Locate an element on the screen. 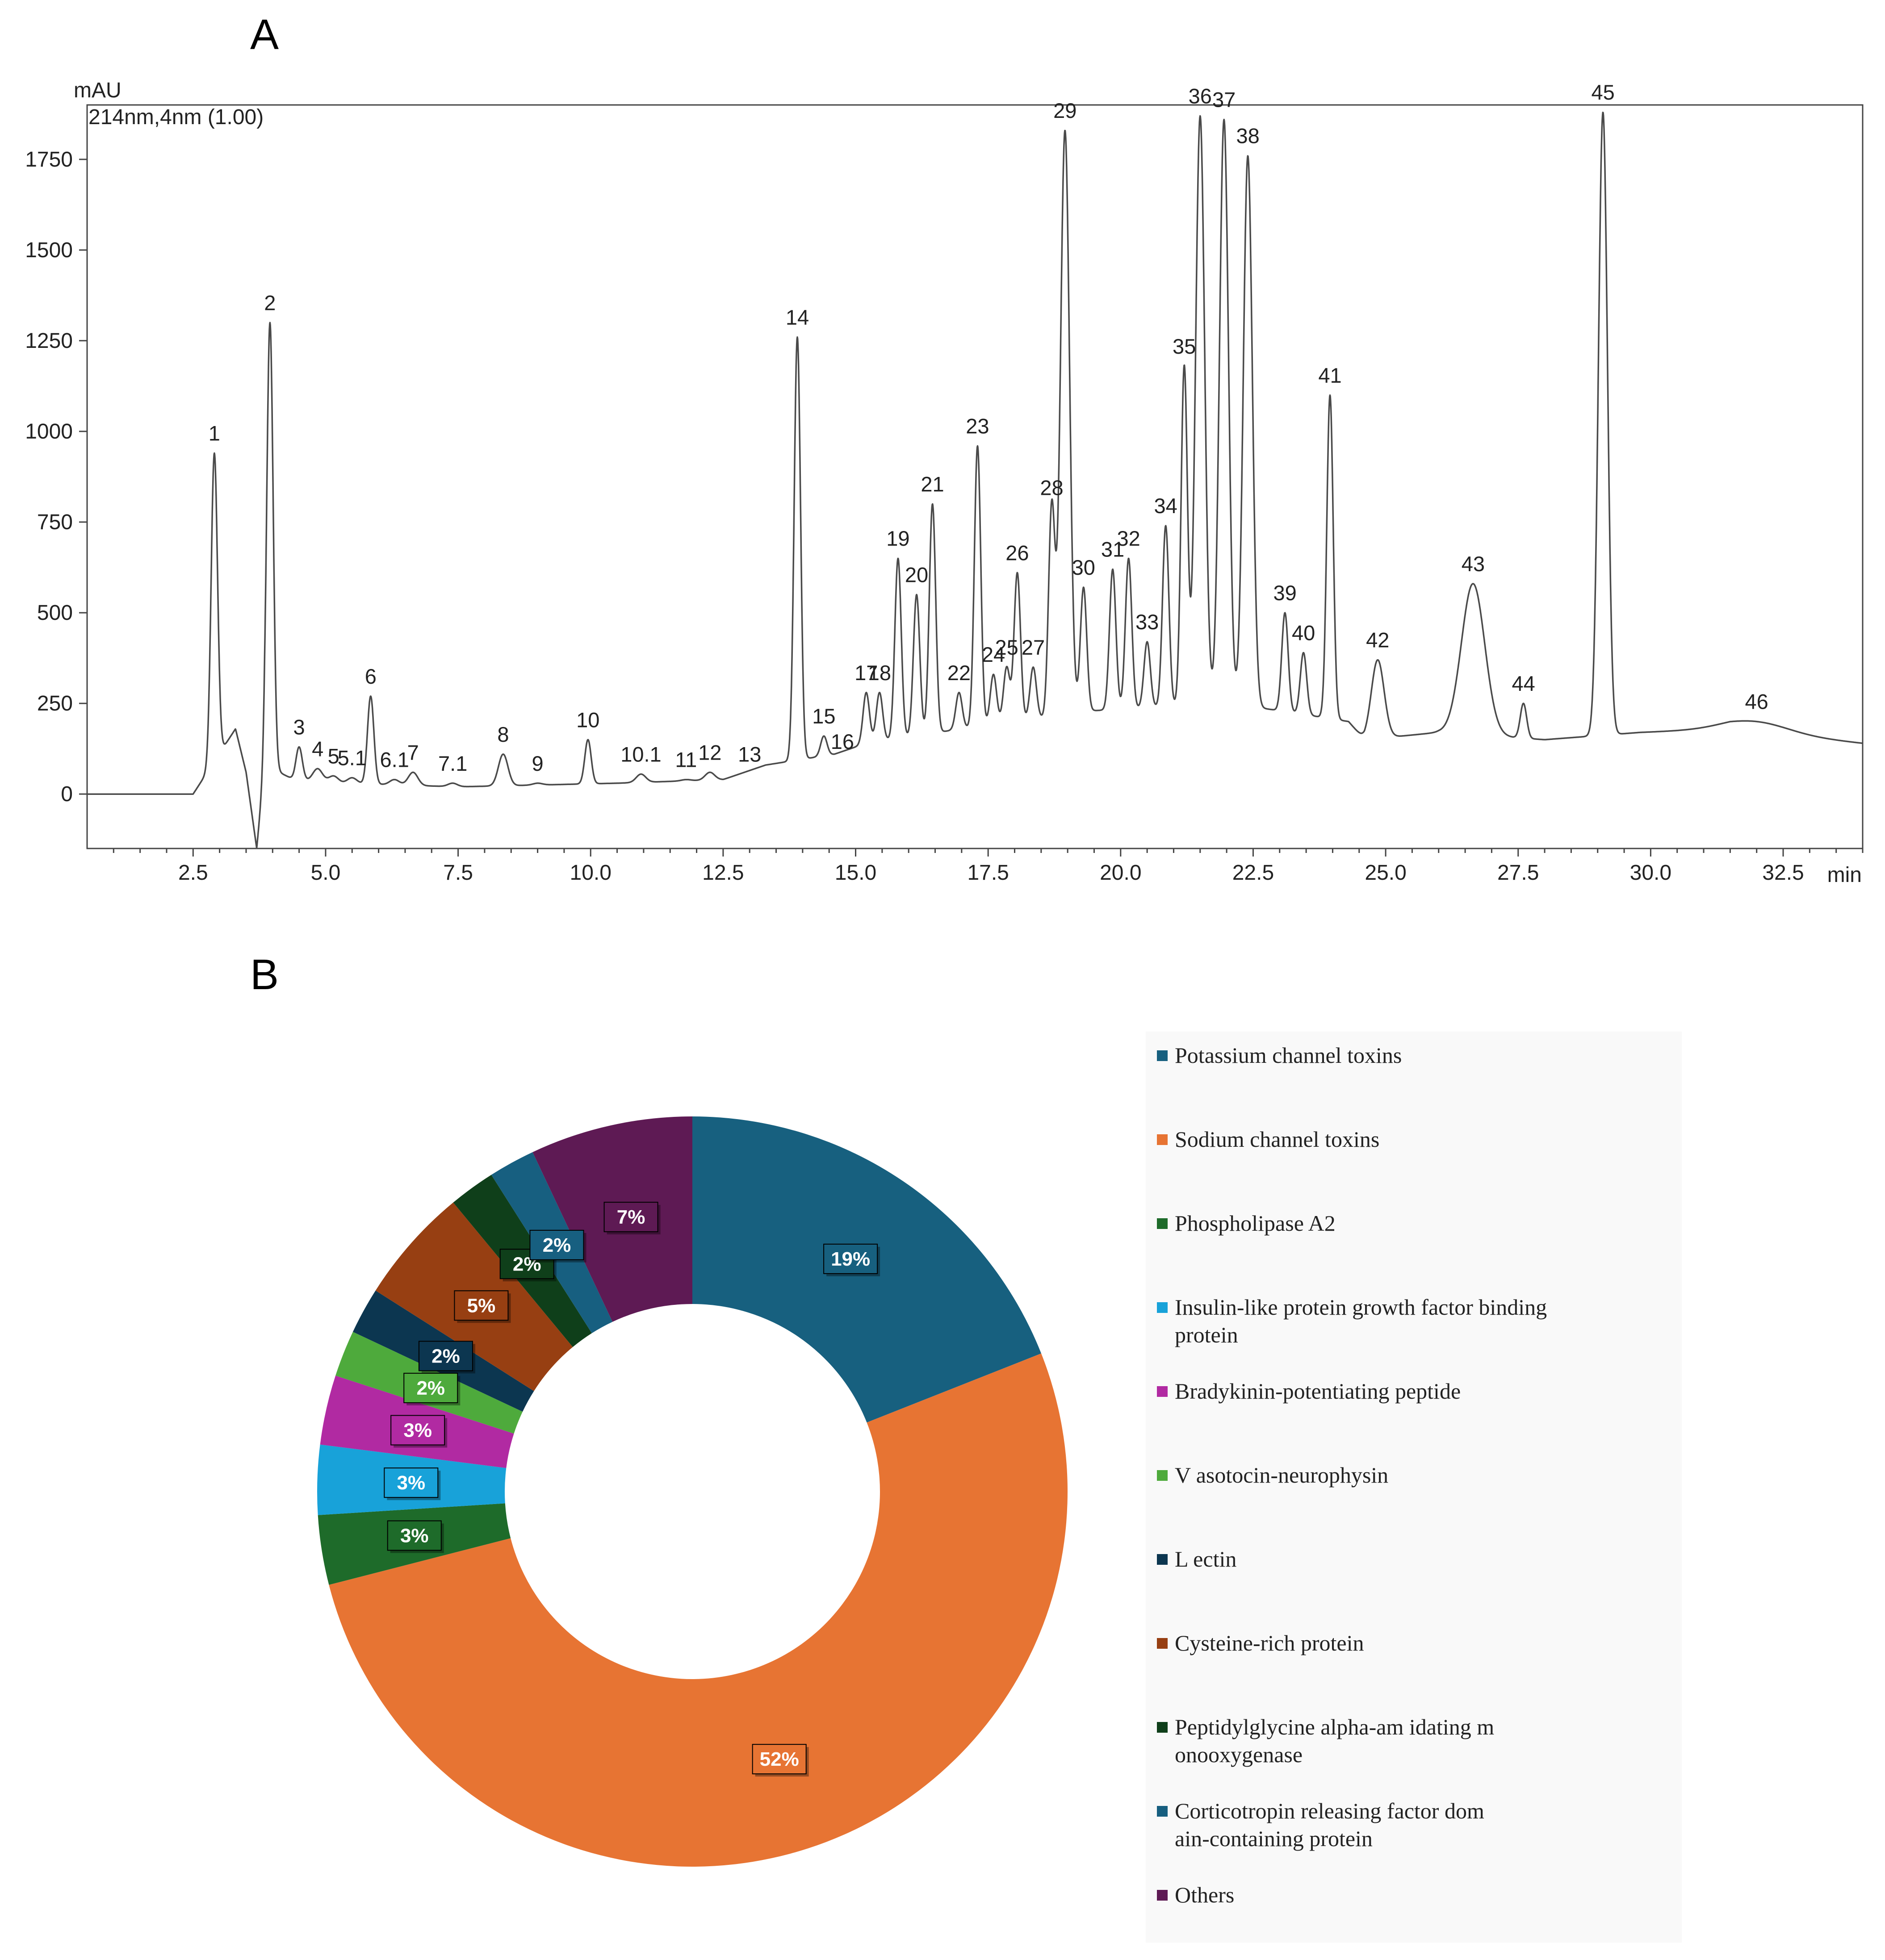  panel-a-label: A is located at coordinates (264, 35).